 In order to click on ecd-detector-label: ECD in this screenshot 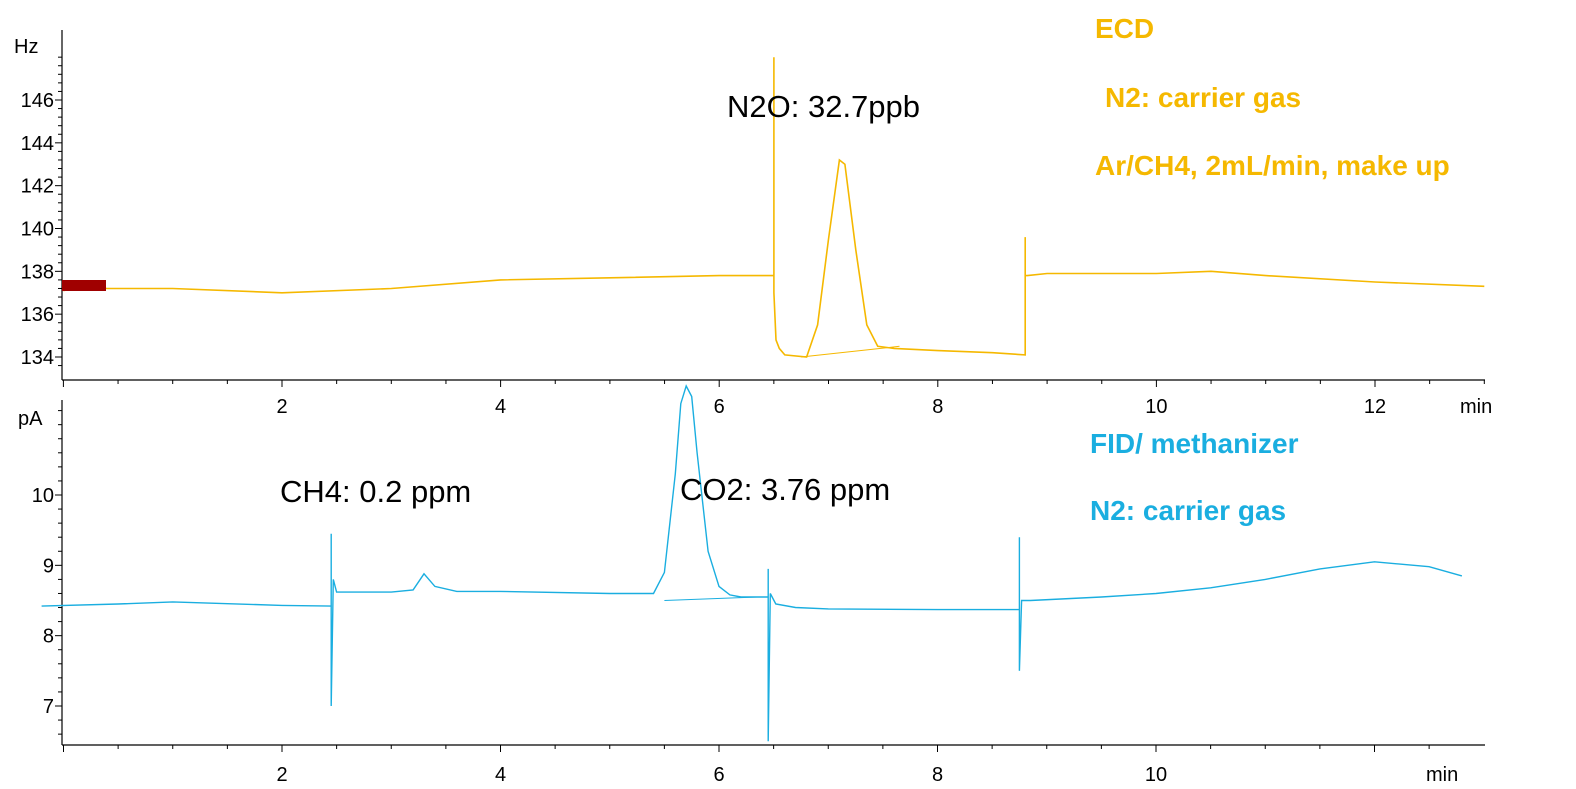, I will do `click(1124, 28)`.